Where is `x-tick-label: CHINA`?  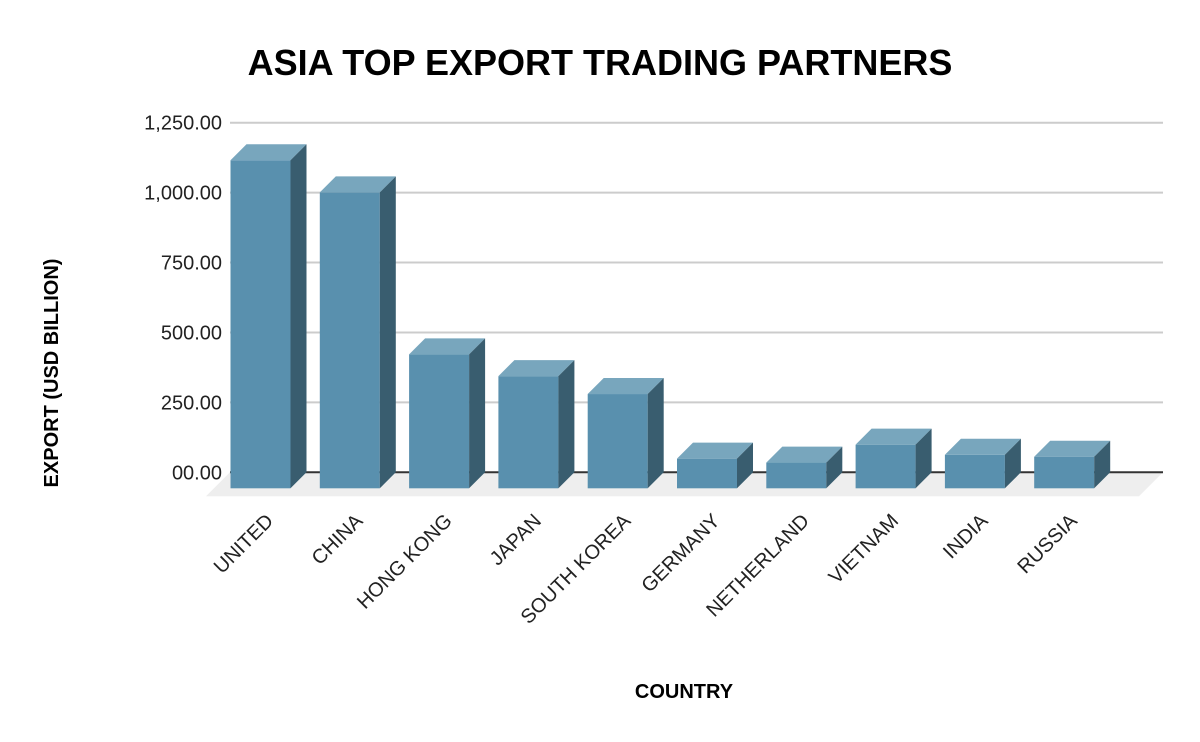 x-tick-label: CHINA is located at coordinates (338, 540).